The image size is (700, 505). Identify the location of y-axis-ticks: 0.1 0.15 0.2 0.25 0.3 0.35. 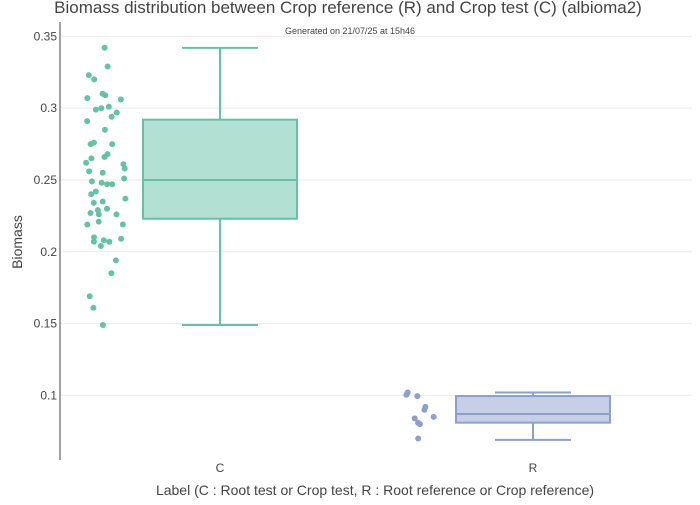
(46, 215).